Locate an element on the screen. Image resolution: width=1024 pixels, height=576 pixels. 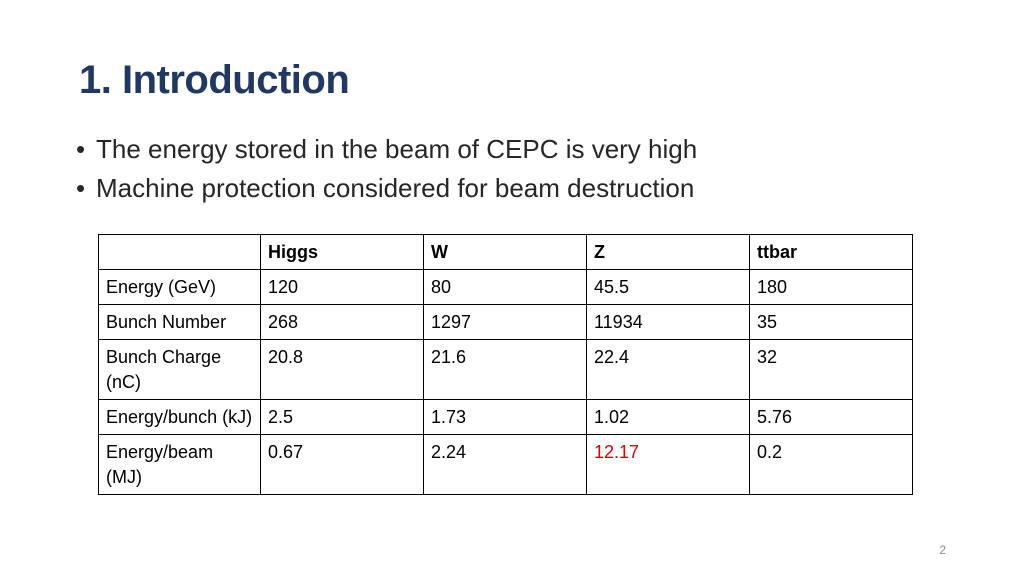
table-row: Energy/beam (MJ) 0.67 2.24 12.17 0.2 is located at coordinates (505, 464).